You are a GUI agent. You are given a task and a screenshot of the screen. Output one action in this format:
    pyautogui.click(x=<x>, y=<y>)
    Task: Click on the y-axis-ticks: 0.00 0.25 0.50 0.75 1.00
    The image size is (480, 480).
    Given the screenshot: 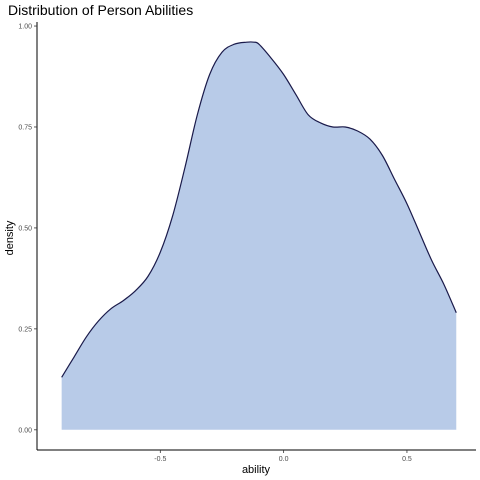 What is the action you would take?
    pyautogui.click(x=27, y=229)
    